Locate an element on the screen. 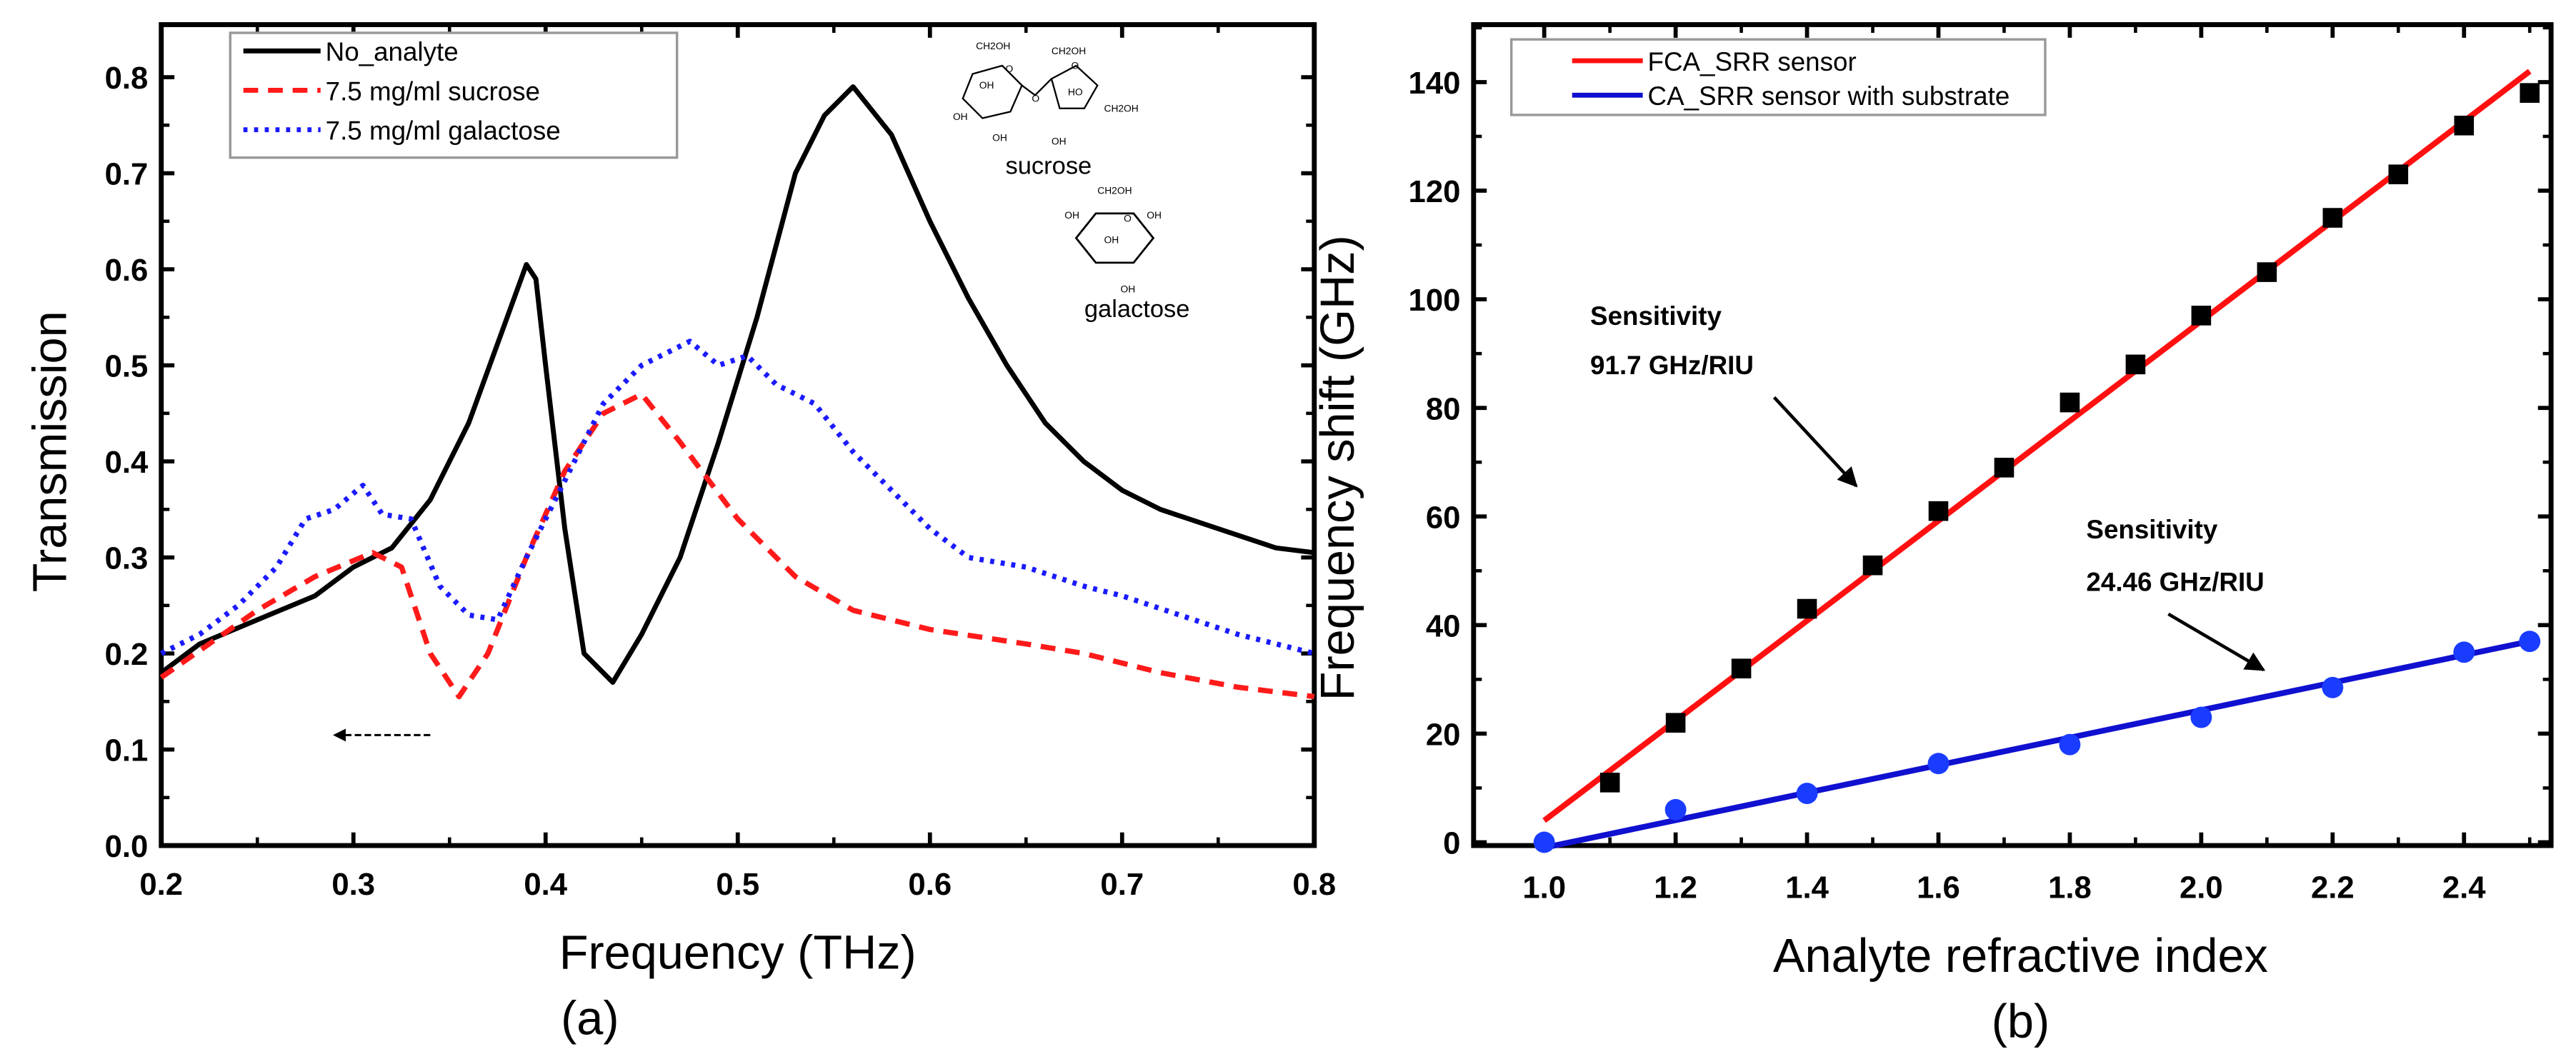 This screenshot has width=2576, height=1059. legend-label: 7.5 mg/ml sucrose is located at coordinates (433, 91).